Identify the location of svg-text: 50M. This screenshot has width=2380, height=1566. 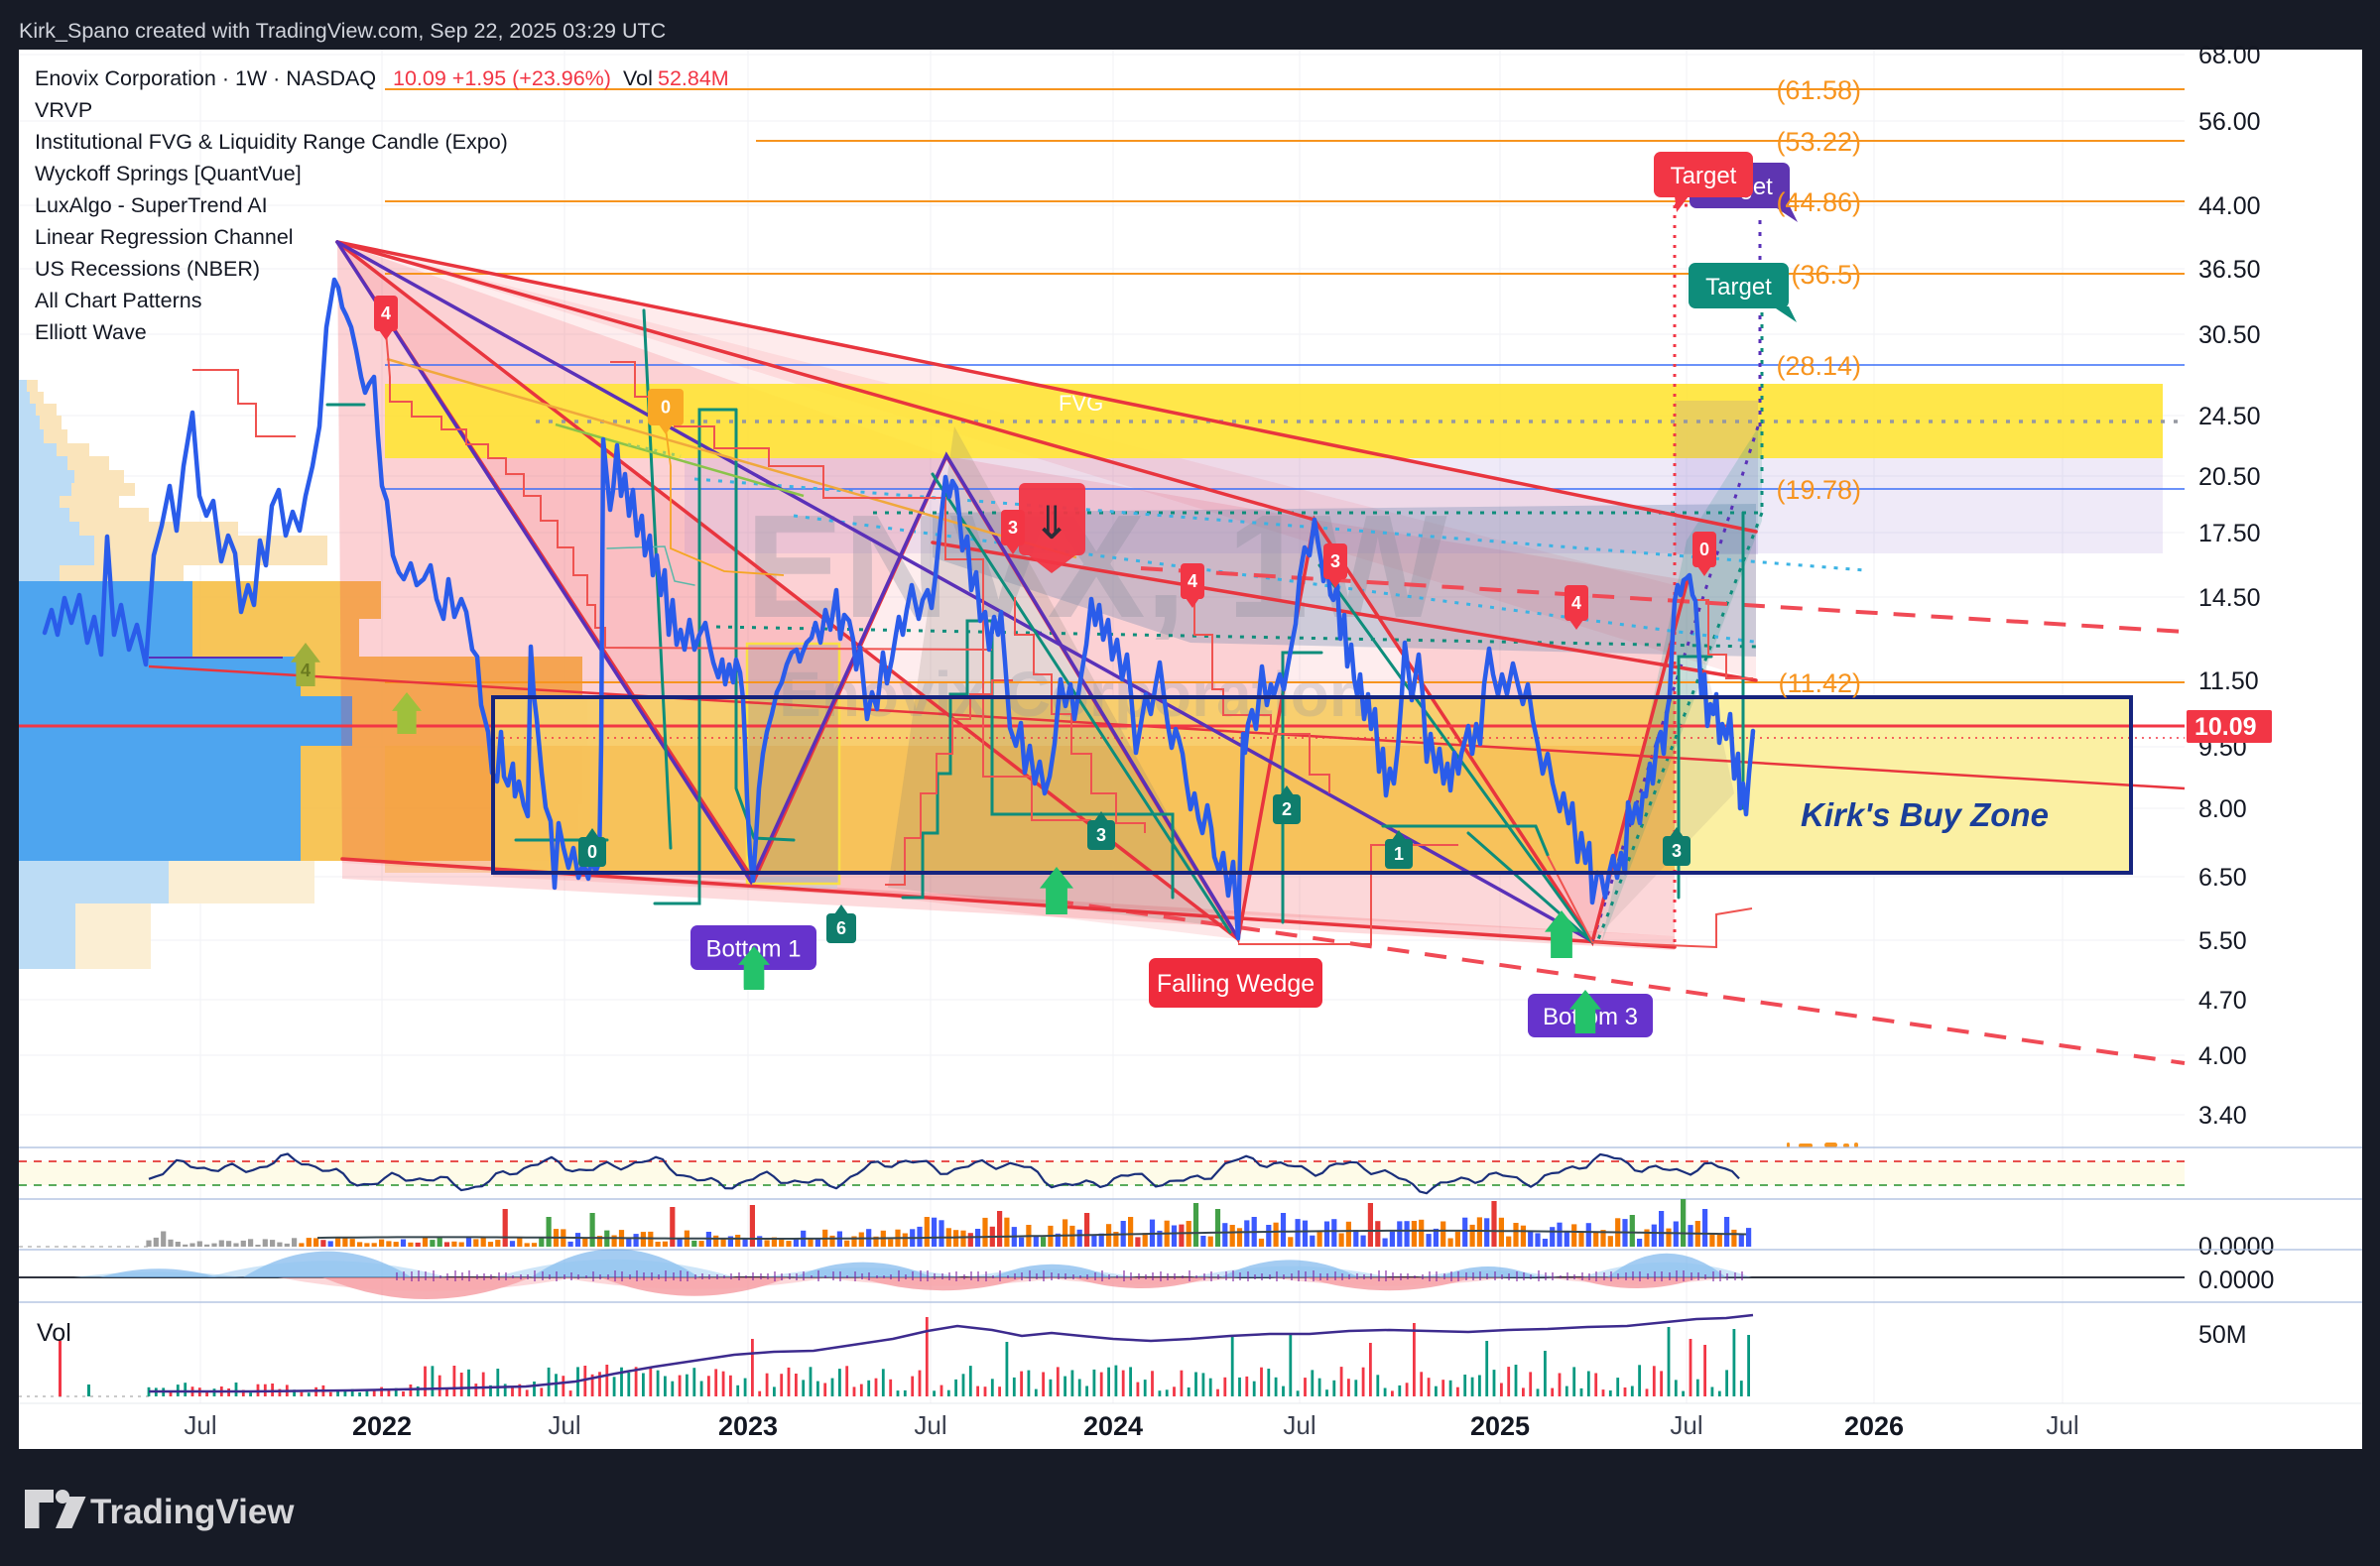
(2222, 1335).